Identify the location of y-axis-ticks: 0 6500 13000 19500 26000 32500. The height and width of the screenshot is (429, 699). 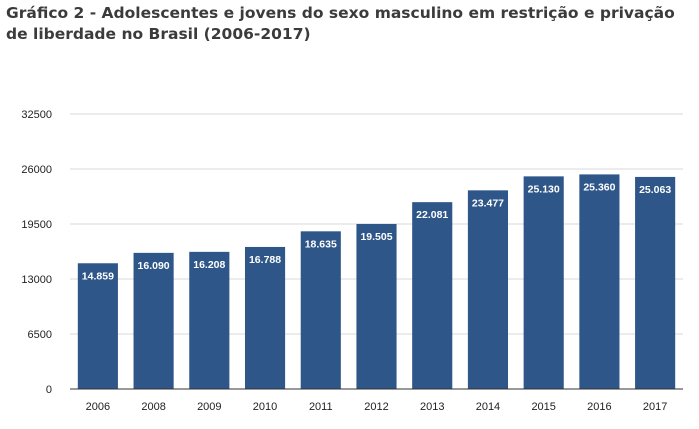
(36, 252).